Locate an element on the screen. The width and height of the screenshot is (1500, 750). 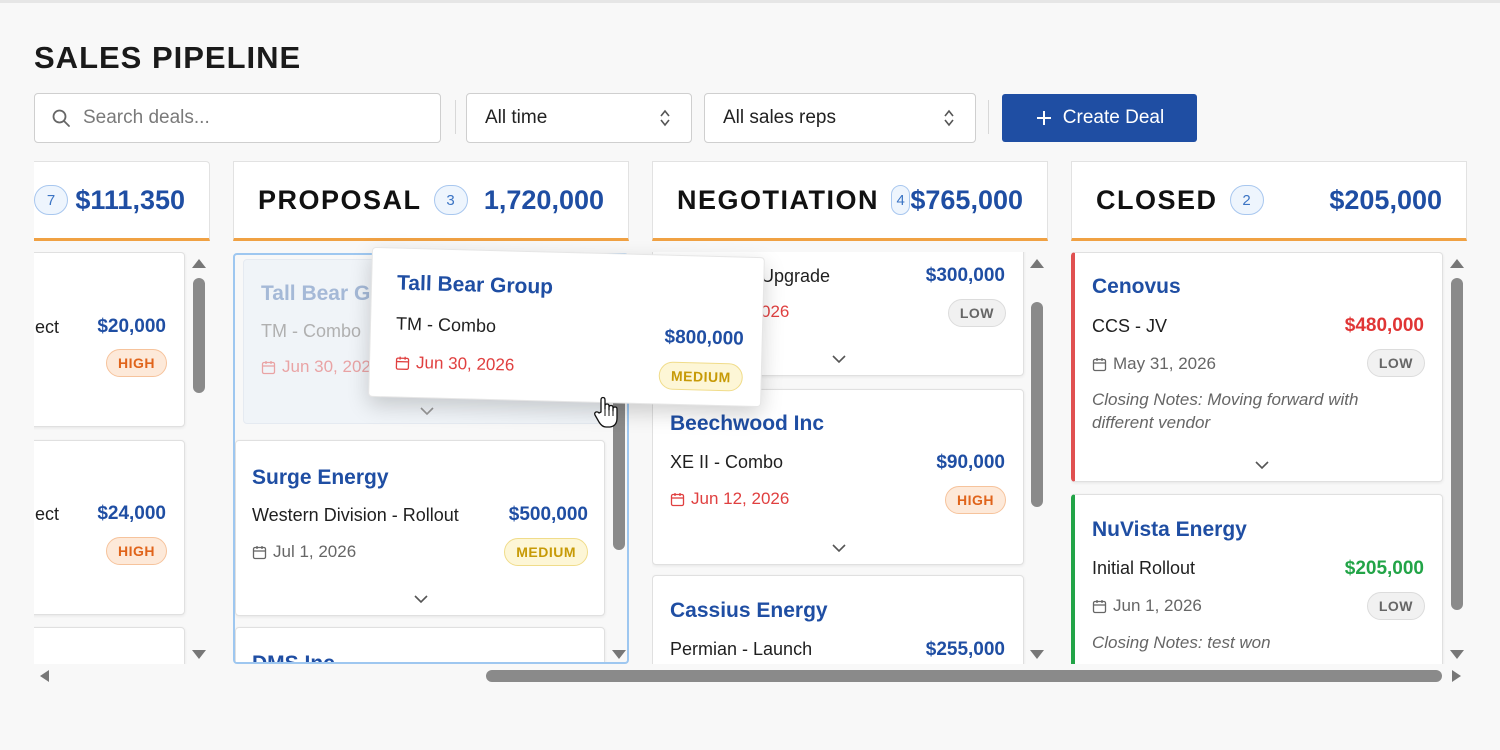
deal-name: Permian - Launch is located at coordinates (741, 649).